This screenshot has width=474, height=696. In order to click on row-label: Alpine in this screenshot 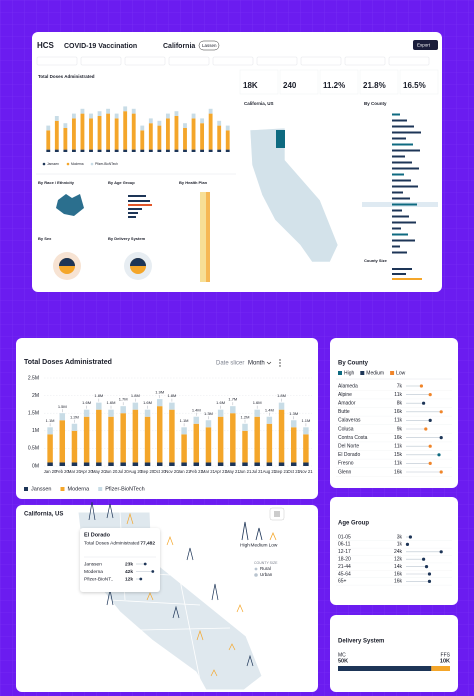, I will do `click(345, 395)`.